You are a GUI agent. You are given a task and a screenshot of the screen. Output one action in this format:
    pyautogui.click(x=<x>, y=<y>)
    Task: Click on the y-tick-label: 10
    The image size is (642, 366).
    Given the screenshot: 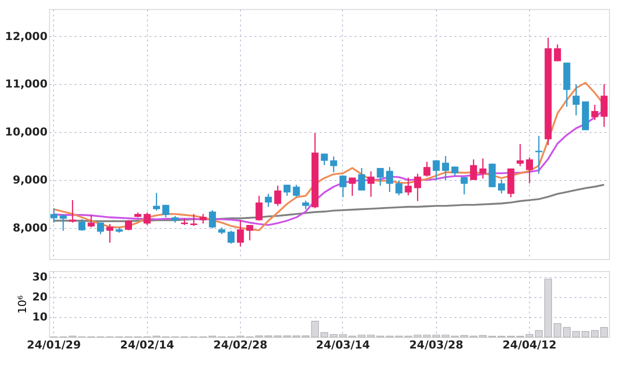 What is the action you would take?
    pyautogui.click(x=40, y=317)
    